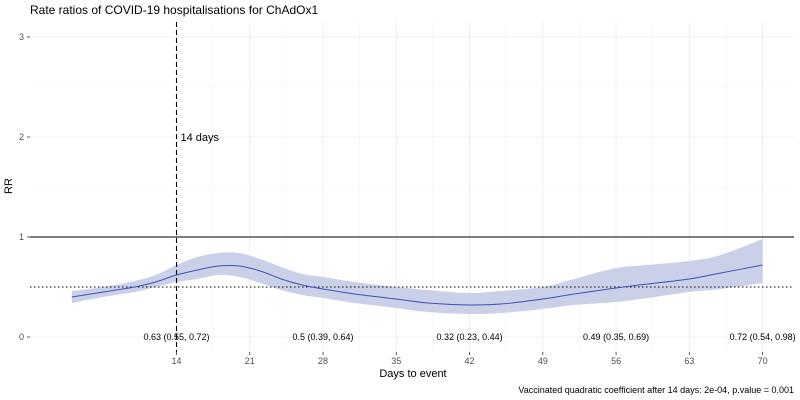 Image resolution: width=800 pixels, height=400 pixels. Describe the element at coordinates (177, 361) in the screenshot. I see `x-tick-label: 14` at that location.